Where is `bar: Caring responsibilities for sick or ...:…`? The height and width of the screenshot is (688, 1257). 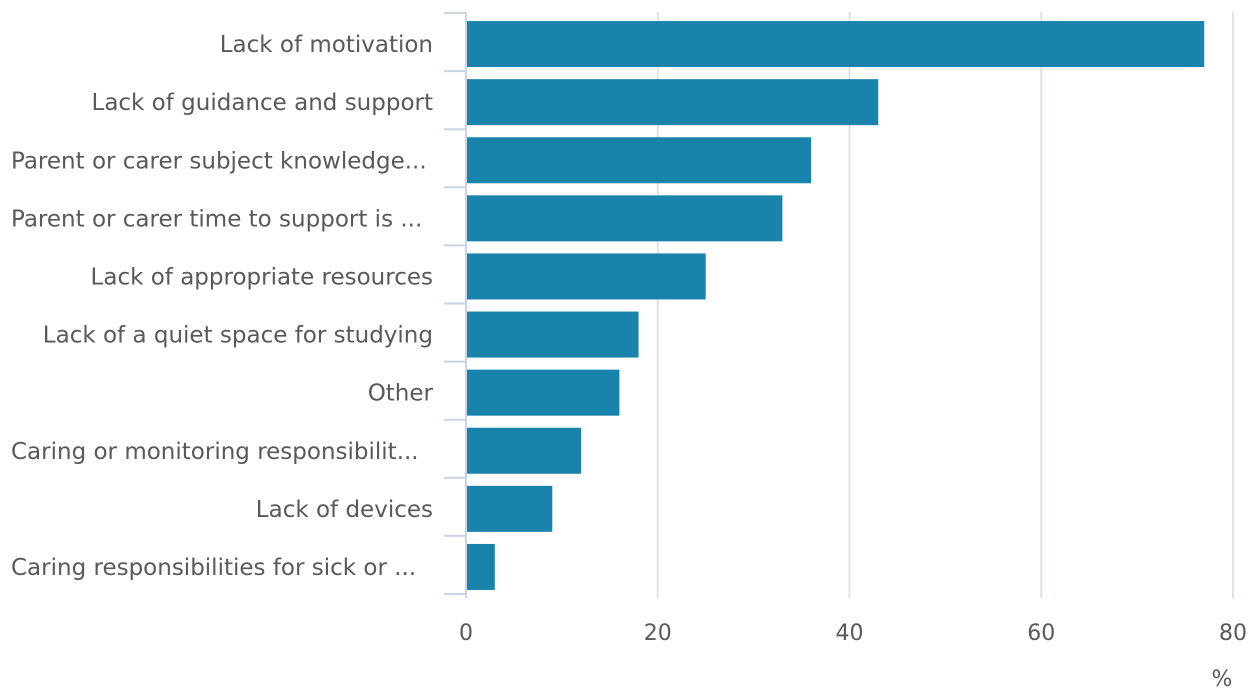
bar: Caring responsibilities for sick or ...:… is located at coordinates (480, 566).